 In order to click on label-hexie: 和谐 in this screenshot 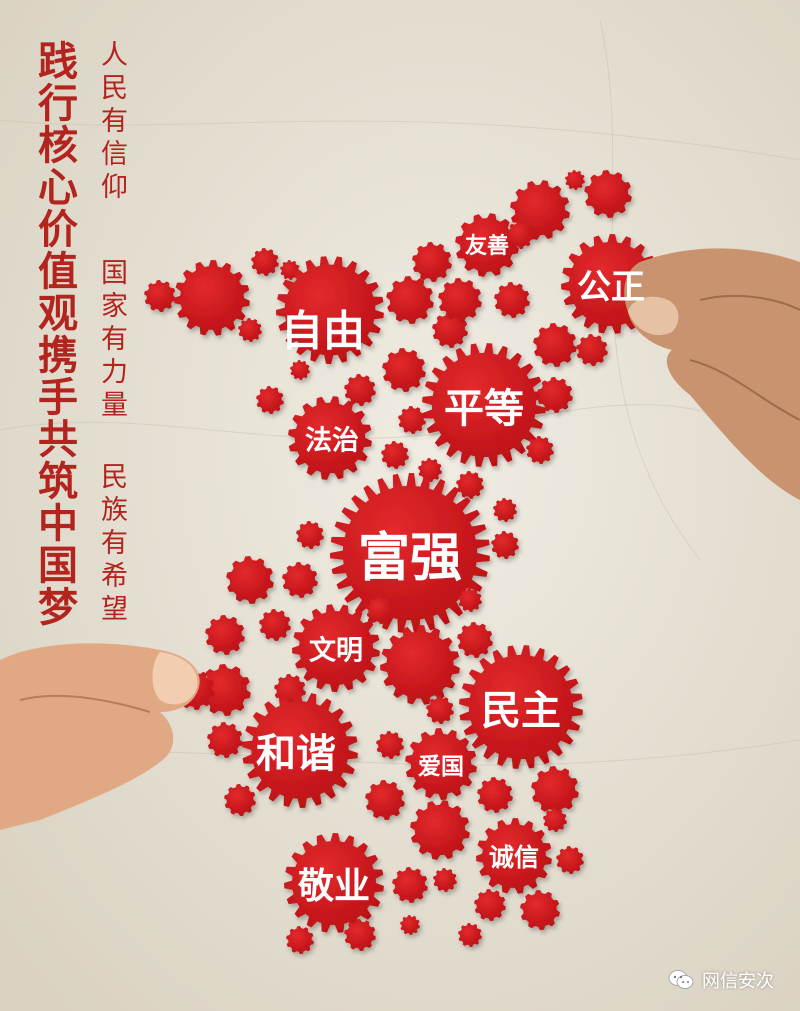, I will do `click(296, 754)`.